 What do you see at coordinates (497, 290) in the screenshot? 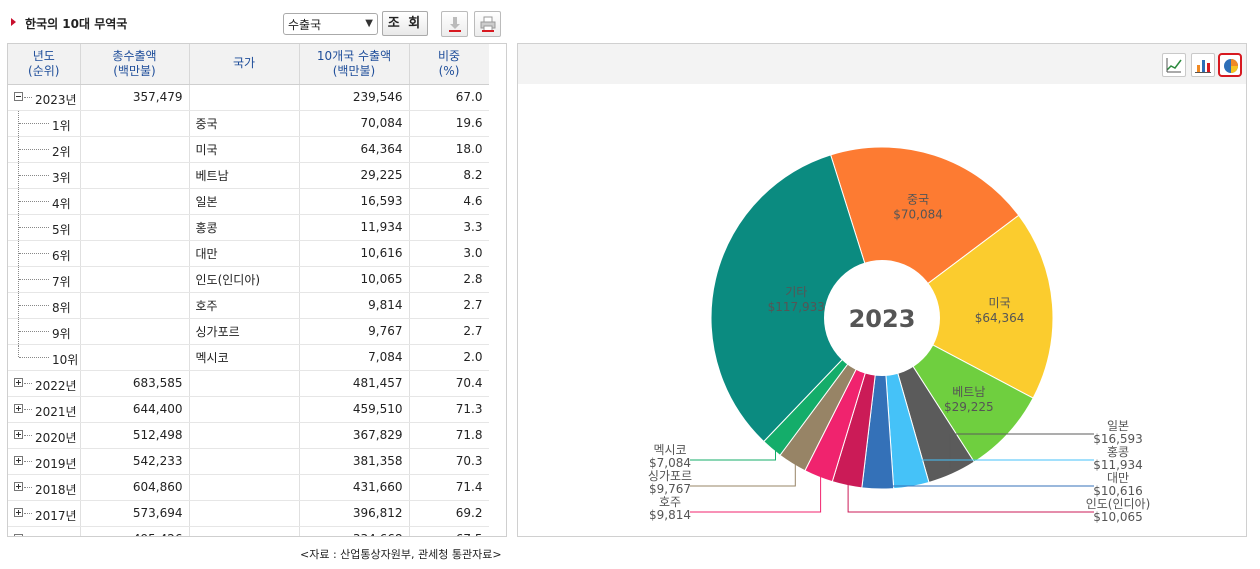
I see `table-scrollbar` at bounding box center [497, 290].